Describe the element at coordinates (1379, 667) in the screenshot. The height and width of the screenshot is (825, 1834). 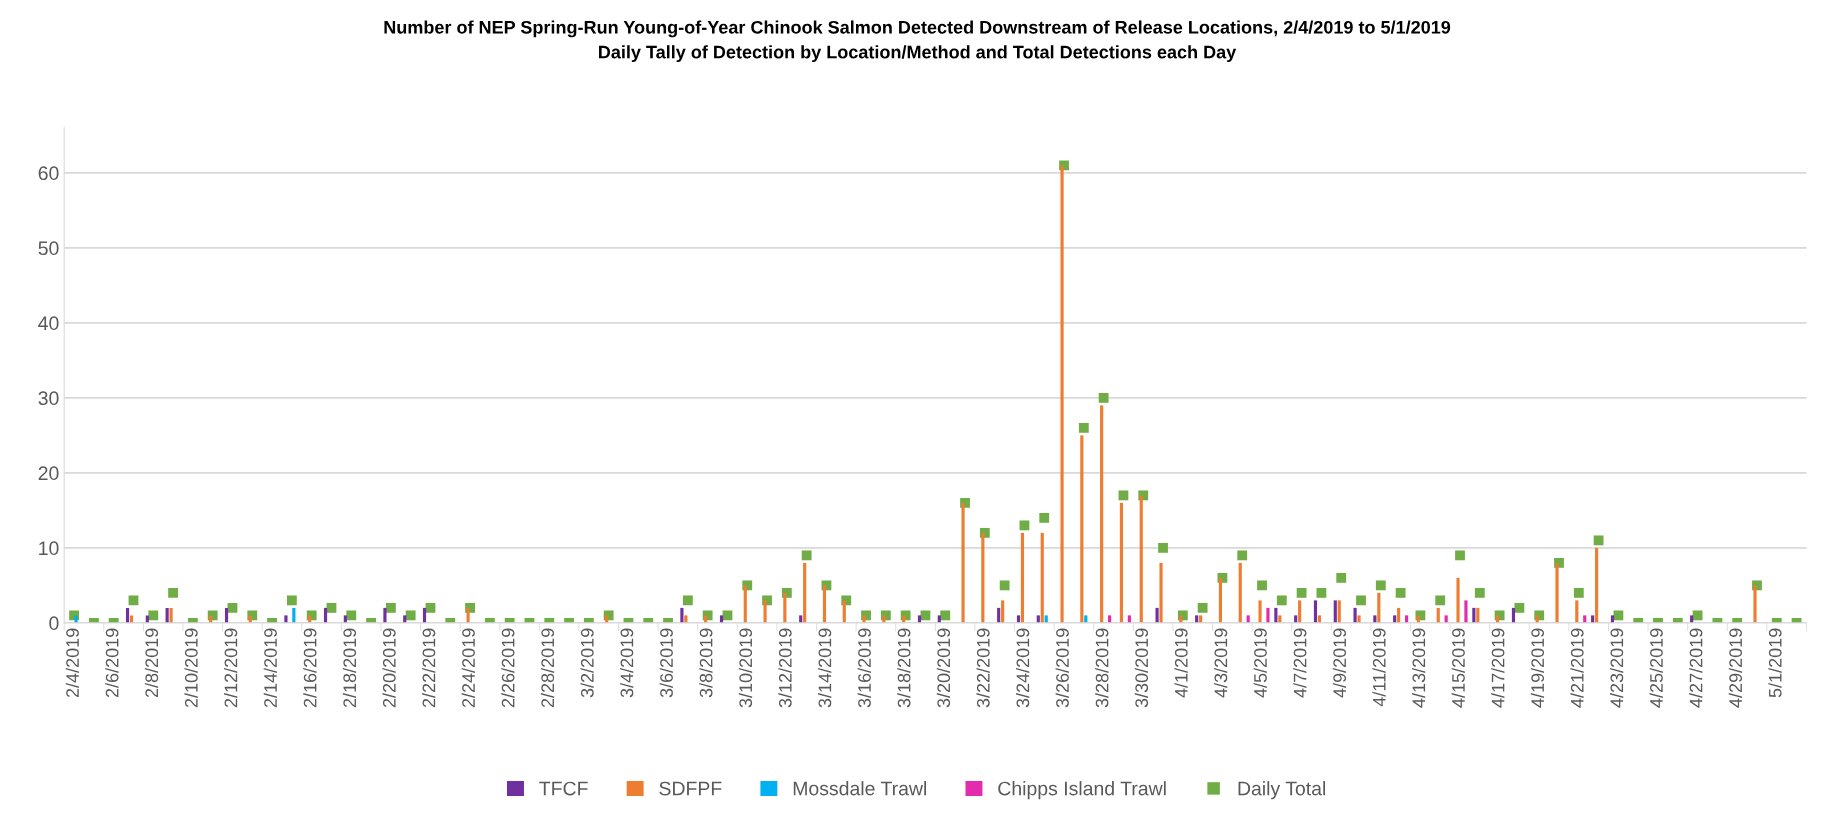
I see `x-tick-label: 4/11/2019` at that location.